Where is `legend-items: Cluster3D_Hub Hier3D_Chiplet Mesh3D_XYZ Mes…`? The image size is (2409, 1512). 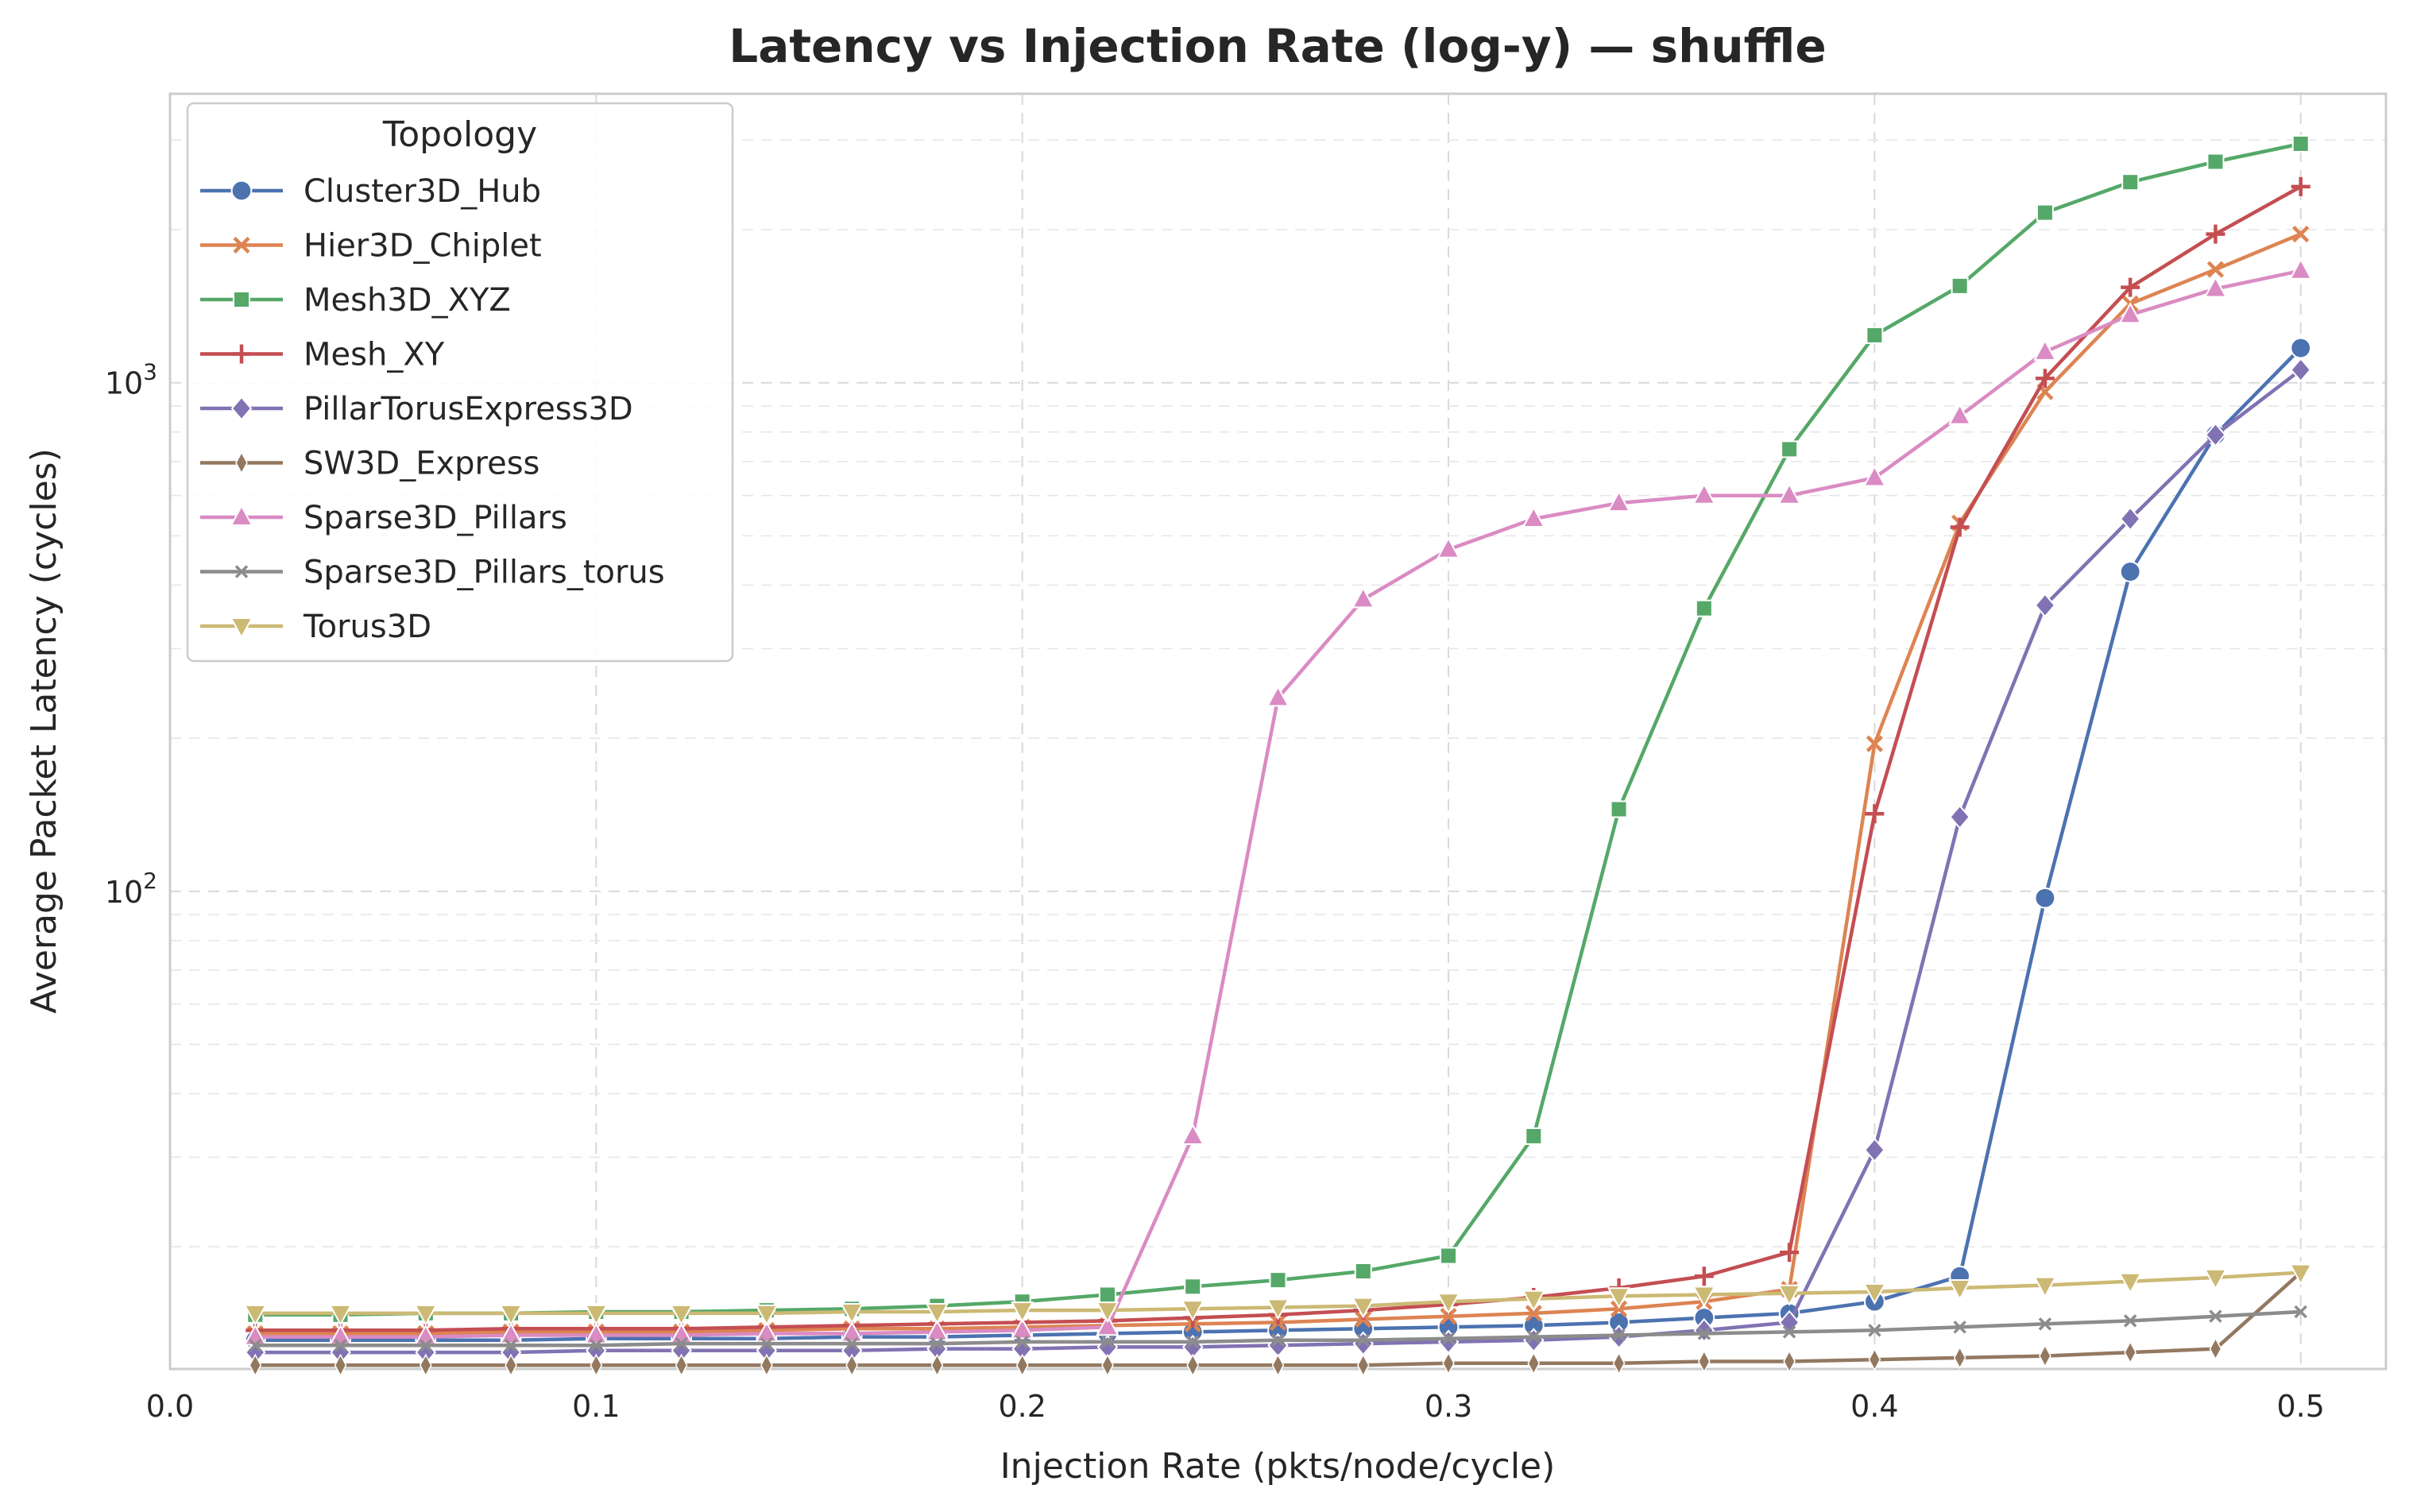 legend-items: Cluster3D_Hub Hier3D_Chiplet Mesh3D_XYZ Mes… is located at coordinates (432, 409).